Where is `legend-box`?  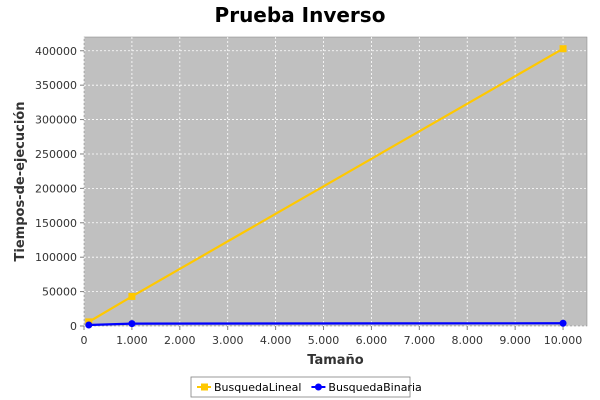 legend-box is located at coordinates (300, 387).